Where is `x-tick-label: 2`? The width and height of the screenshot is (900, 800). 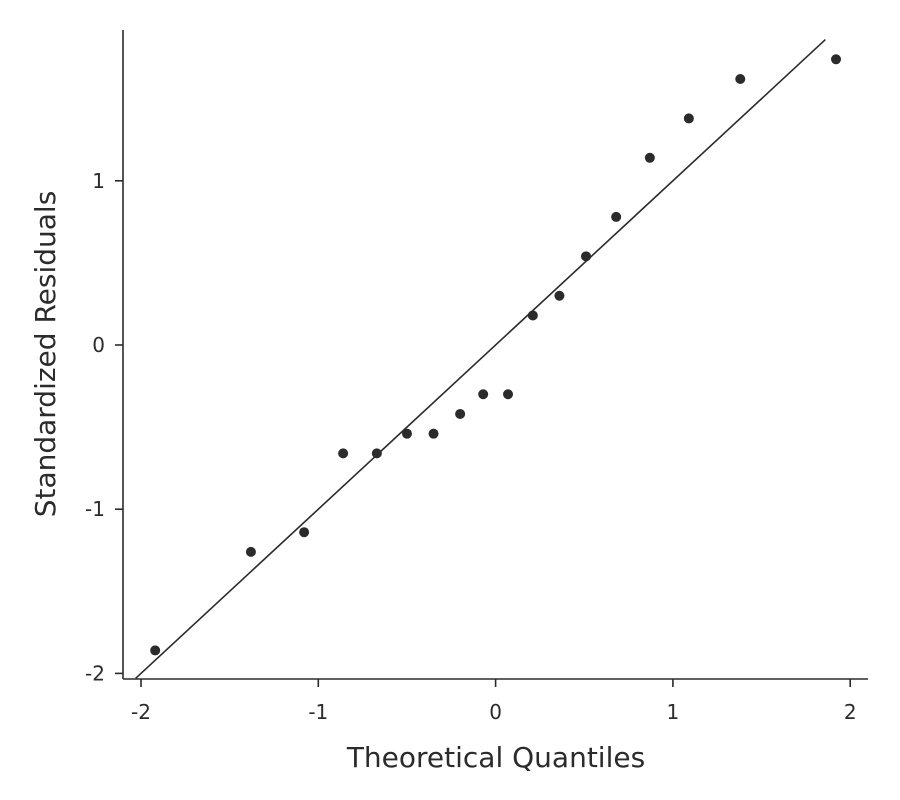
x-tick-label: 2 is located at coordinates (850, 712).